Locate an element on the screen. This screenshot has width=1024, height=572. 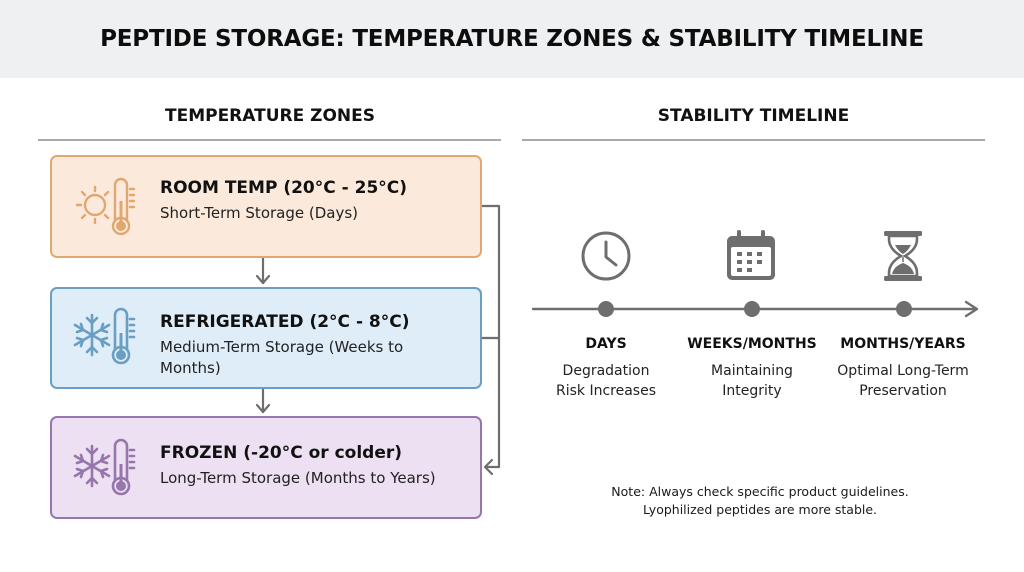
timeline-point-weeks-months: WEEKS/MONTHS Maintaining Integrity is located at coordinates (752, 367).